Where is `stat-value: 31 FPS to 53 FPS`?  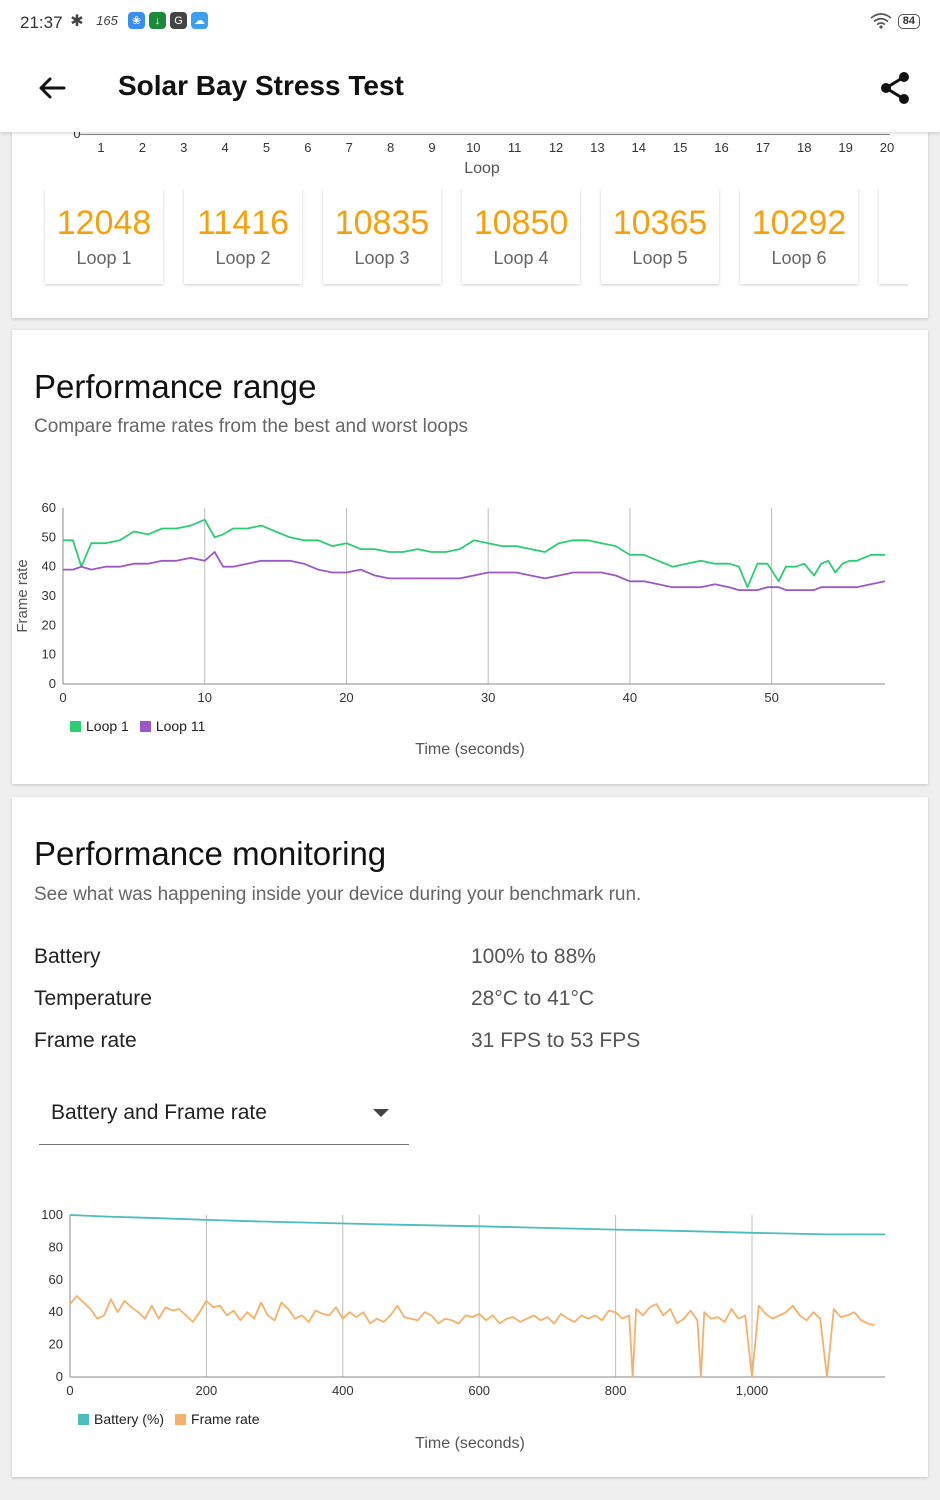
stat-value: 31 FPS to 53 FPS is located at coordinates (556, 1040).